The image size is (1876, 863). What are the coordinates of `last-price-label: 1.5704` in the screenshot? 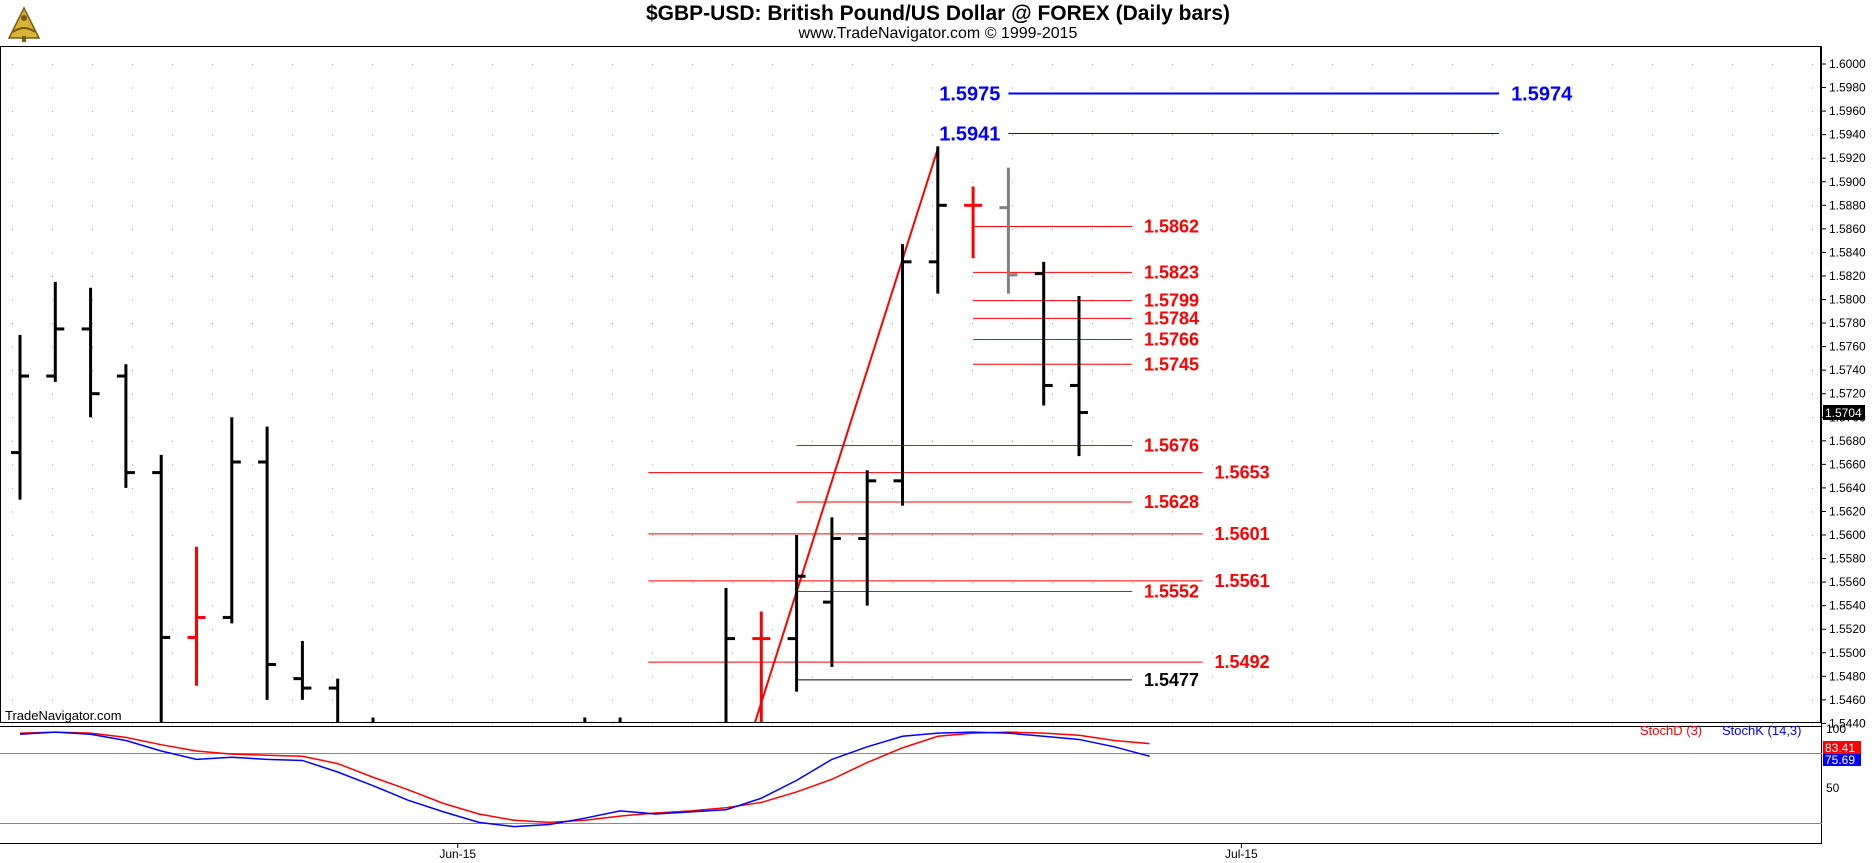 It's located at (1843, 413).